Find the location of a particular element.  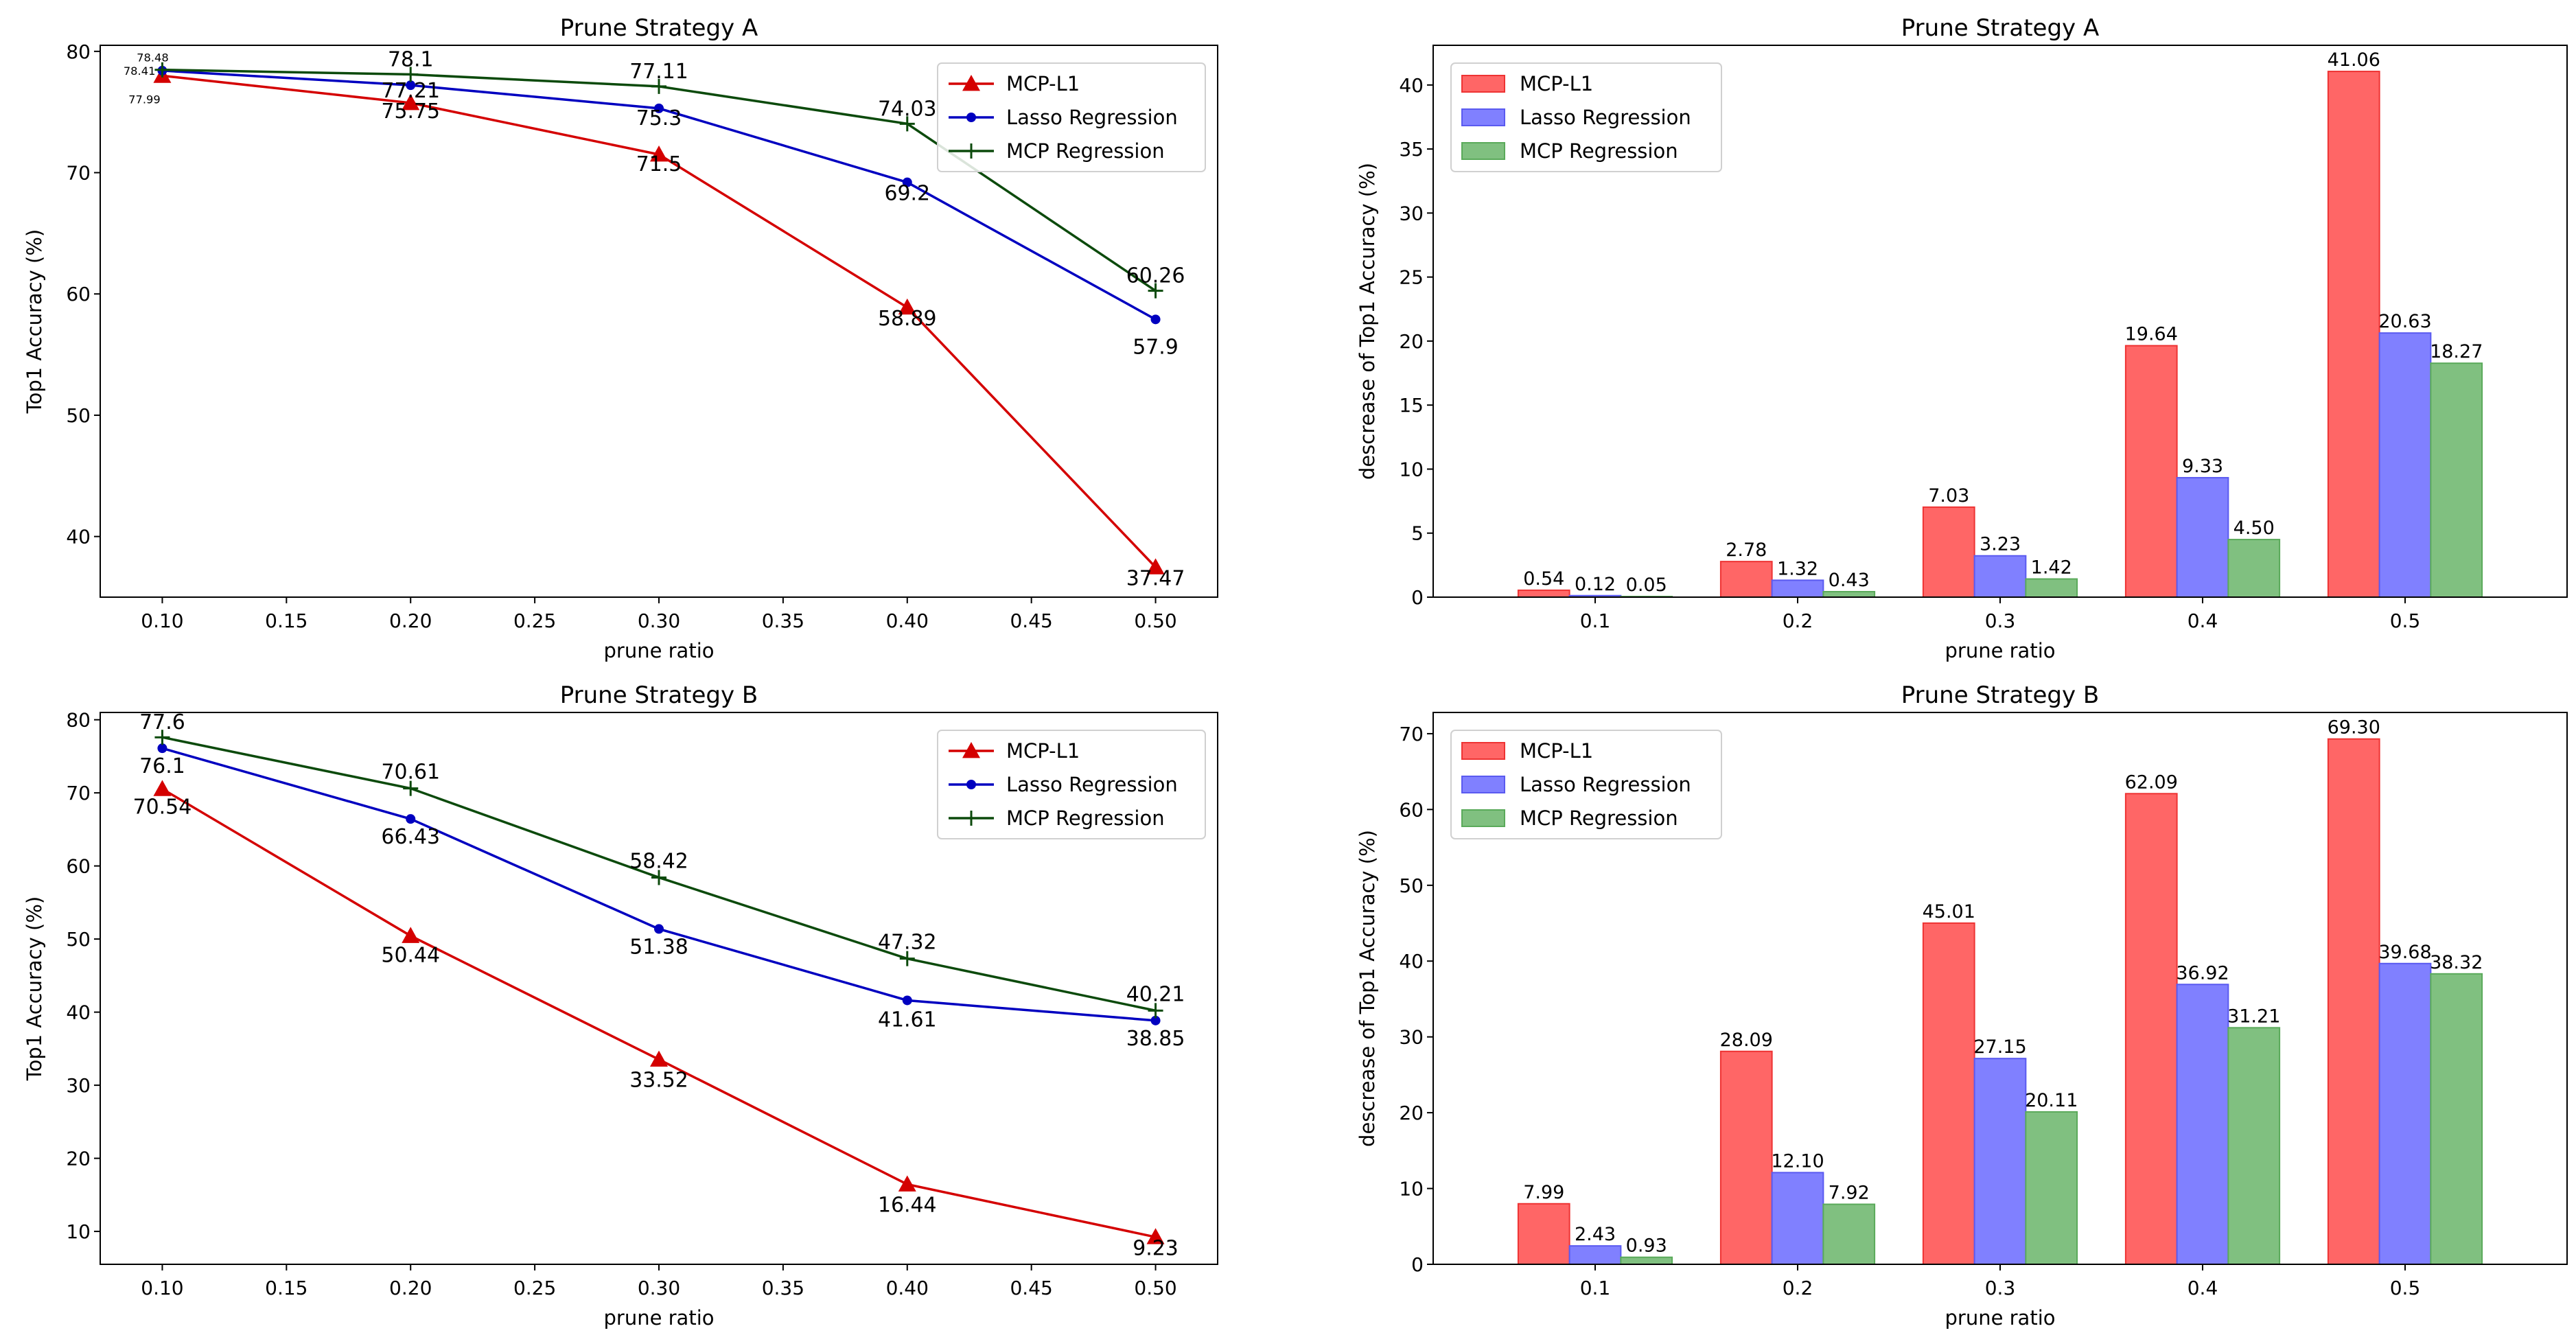

bar-value-label: 9.33 is located at coordinates (2202, 466).